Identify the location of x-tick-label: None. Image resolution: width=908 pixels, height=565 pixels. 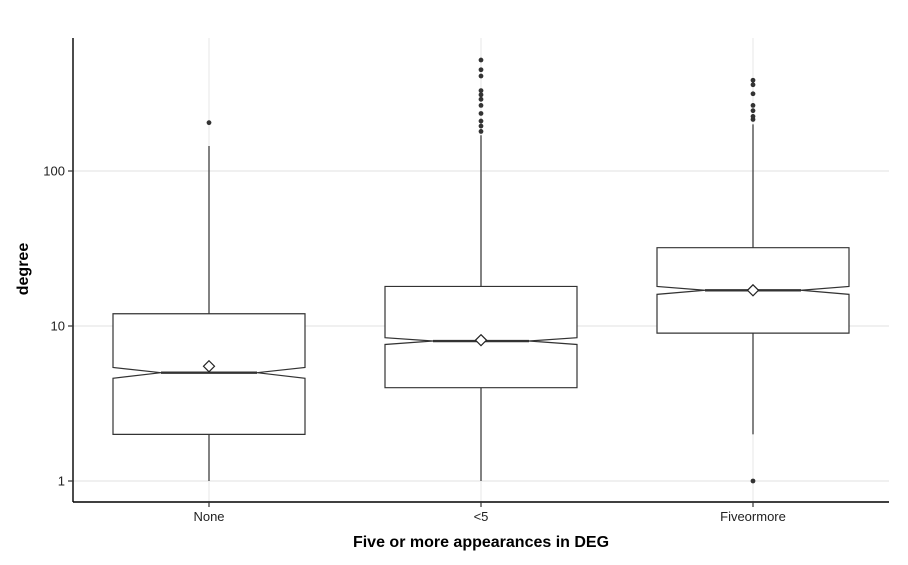
(208, 516).